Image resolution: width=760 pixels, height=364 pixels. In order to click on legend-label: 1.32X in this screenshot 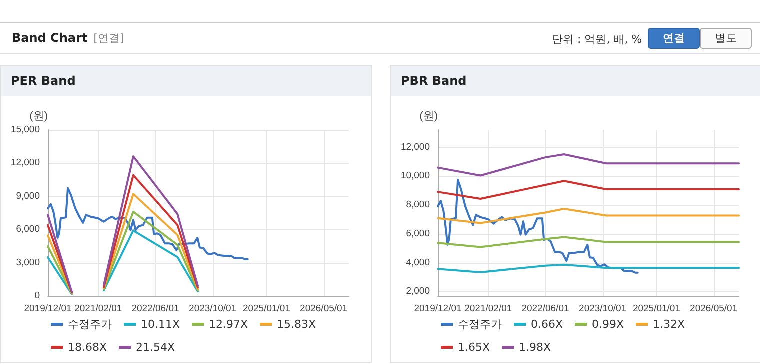, I will do `click(669, 324)`.